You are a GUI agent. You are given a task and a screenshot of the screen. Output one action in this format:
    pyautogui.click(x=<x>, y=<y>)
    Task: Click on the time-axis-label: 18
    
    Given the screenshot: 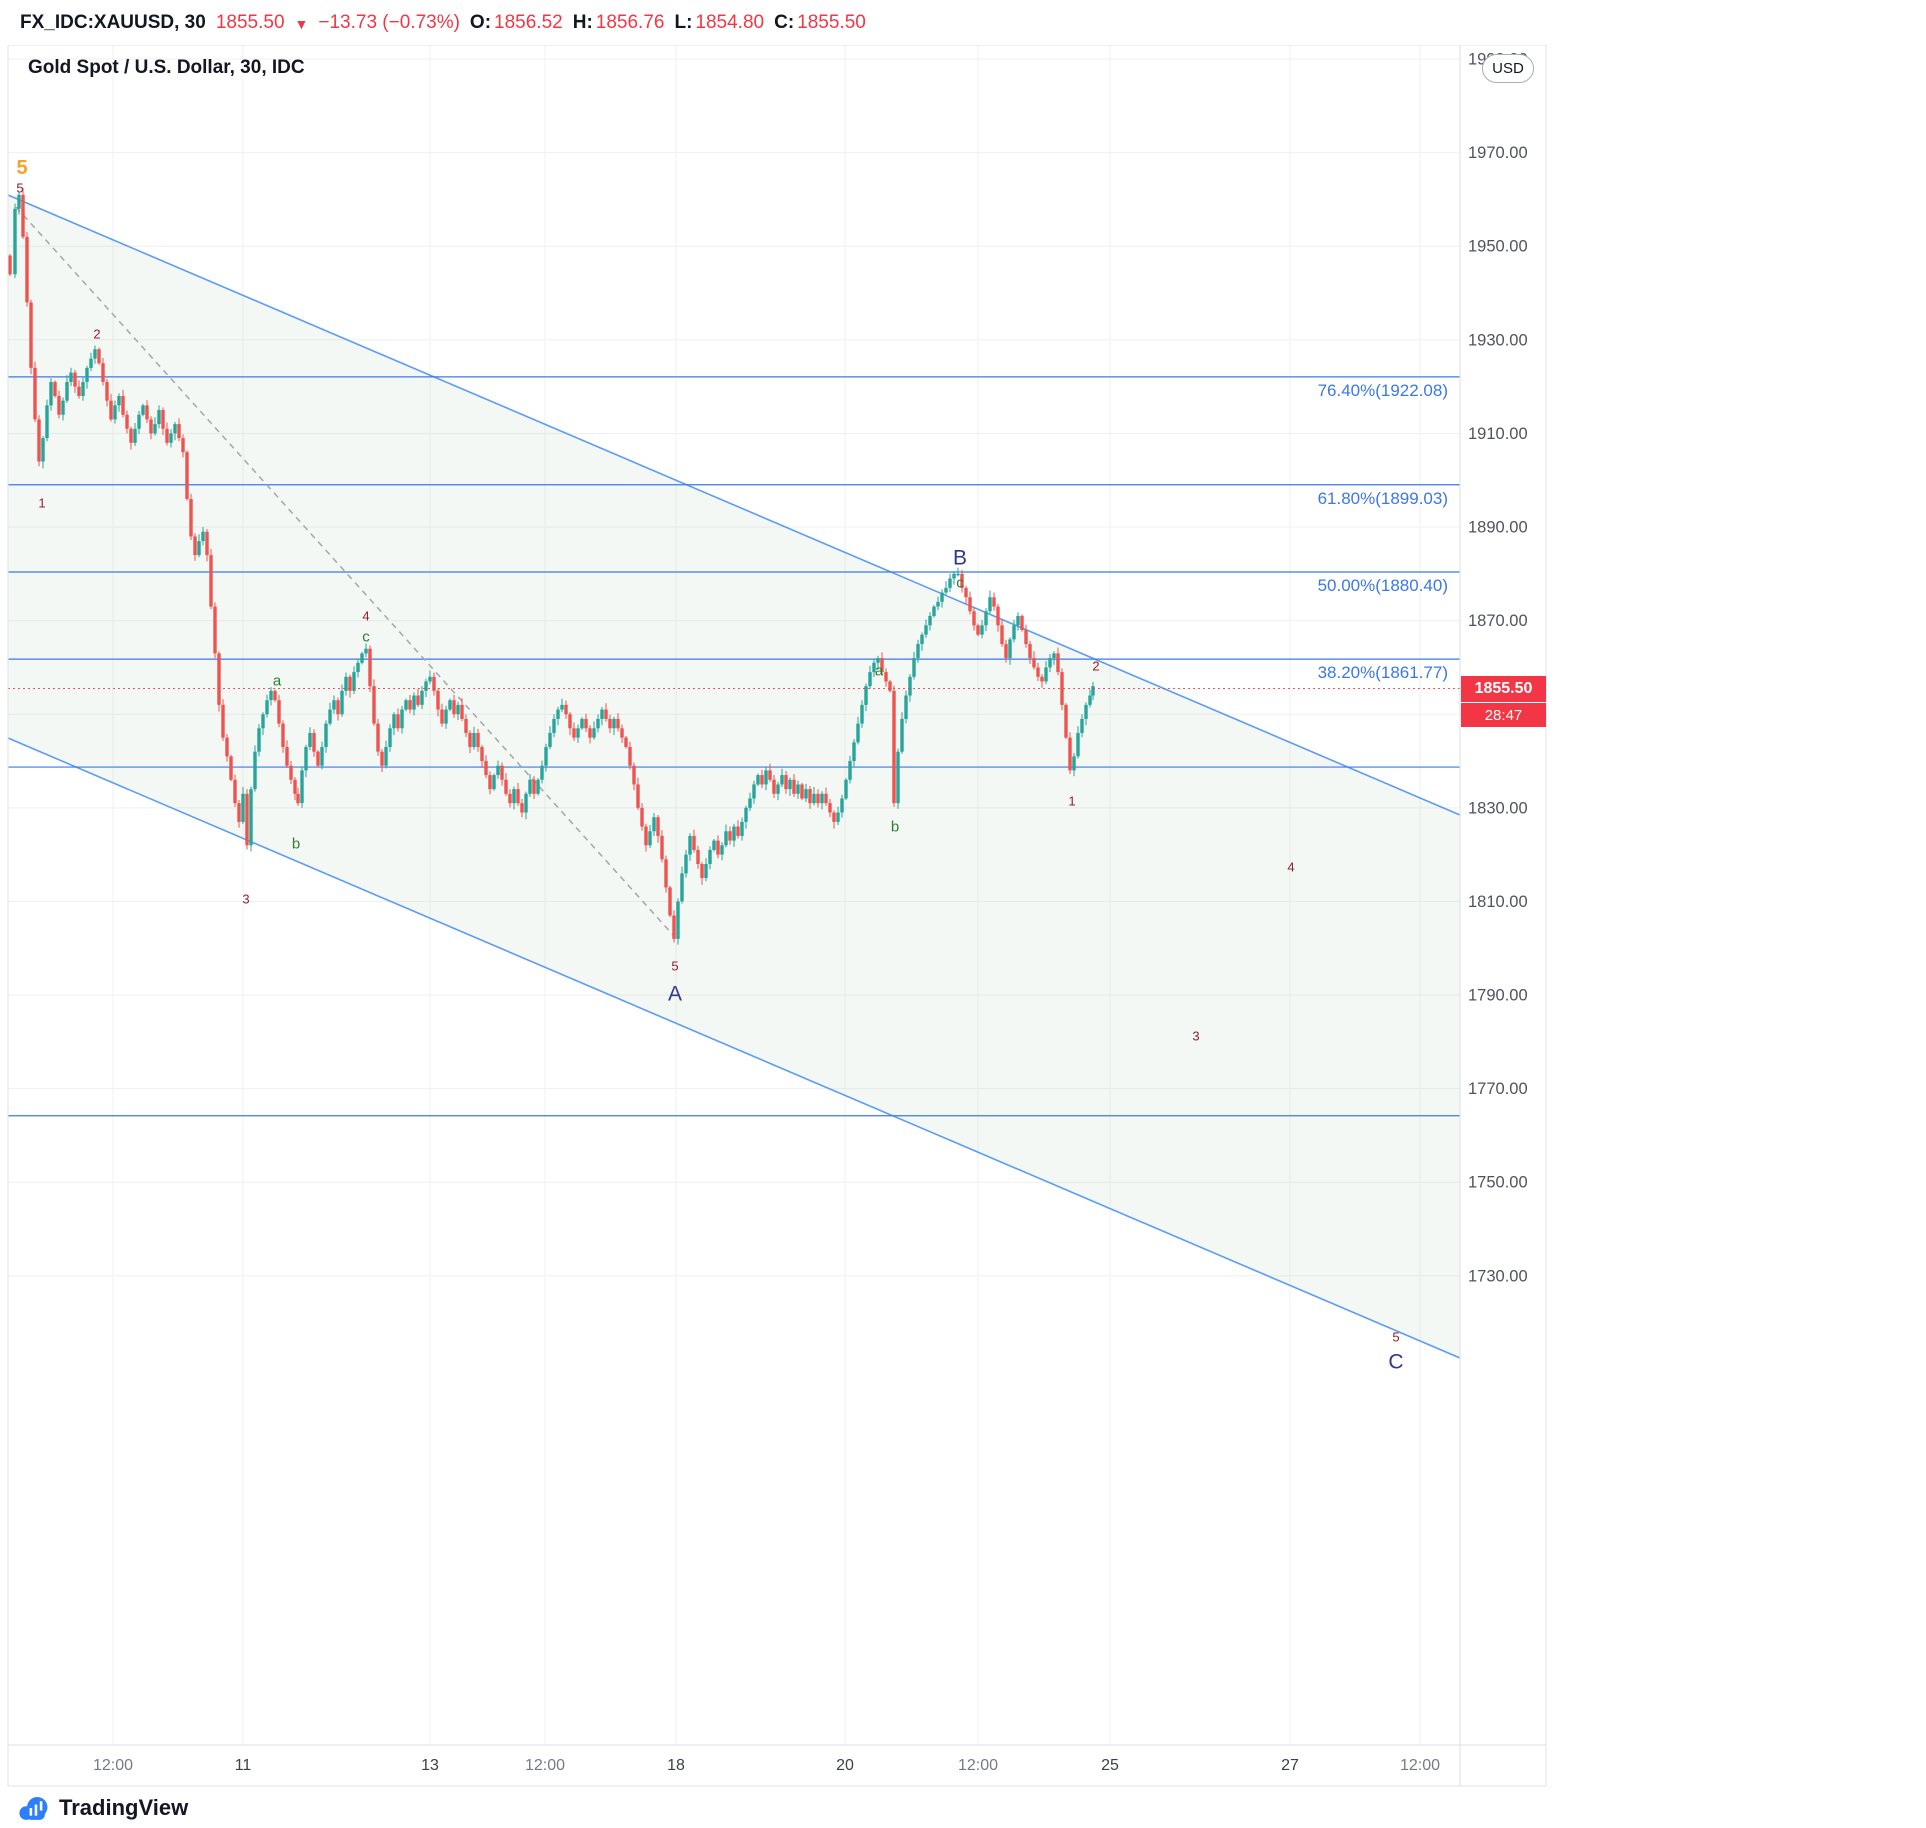 What is the action you would take?
    pyautogui.click(x=676, y=1765)
    